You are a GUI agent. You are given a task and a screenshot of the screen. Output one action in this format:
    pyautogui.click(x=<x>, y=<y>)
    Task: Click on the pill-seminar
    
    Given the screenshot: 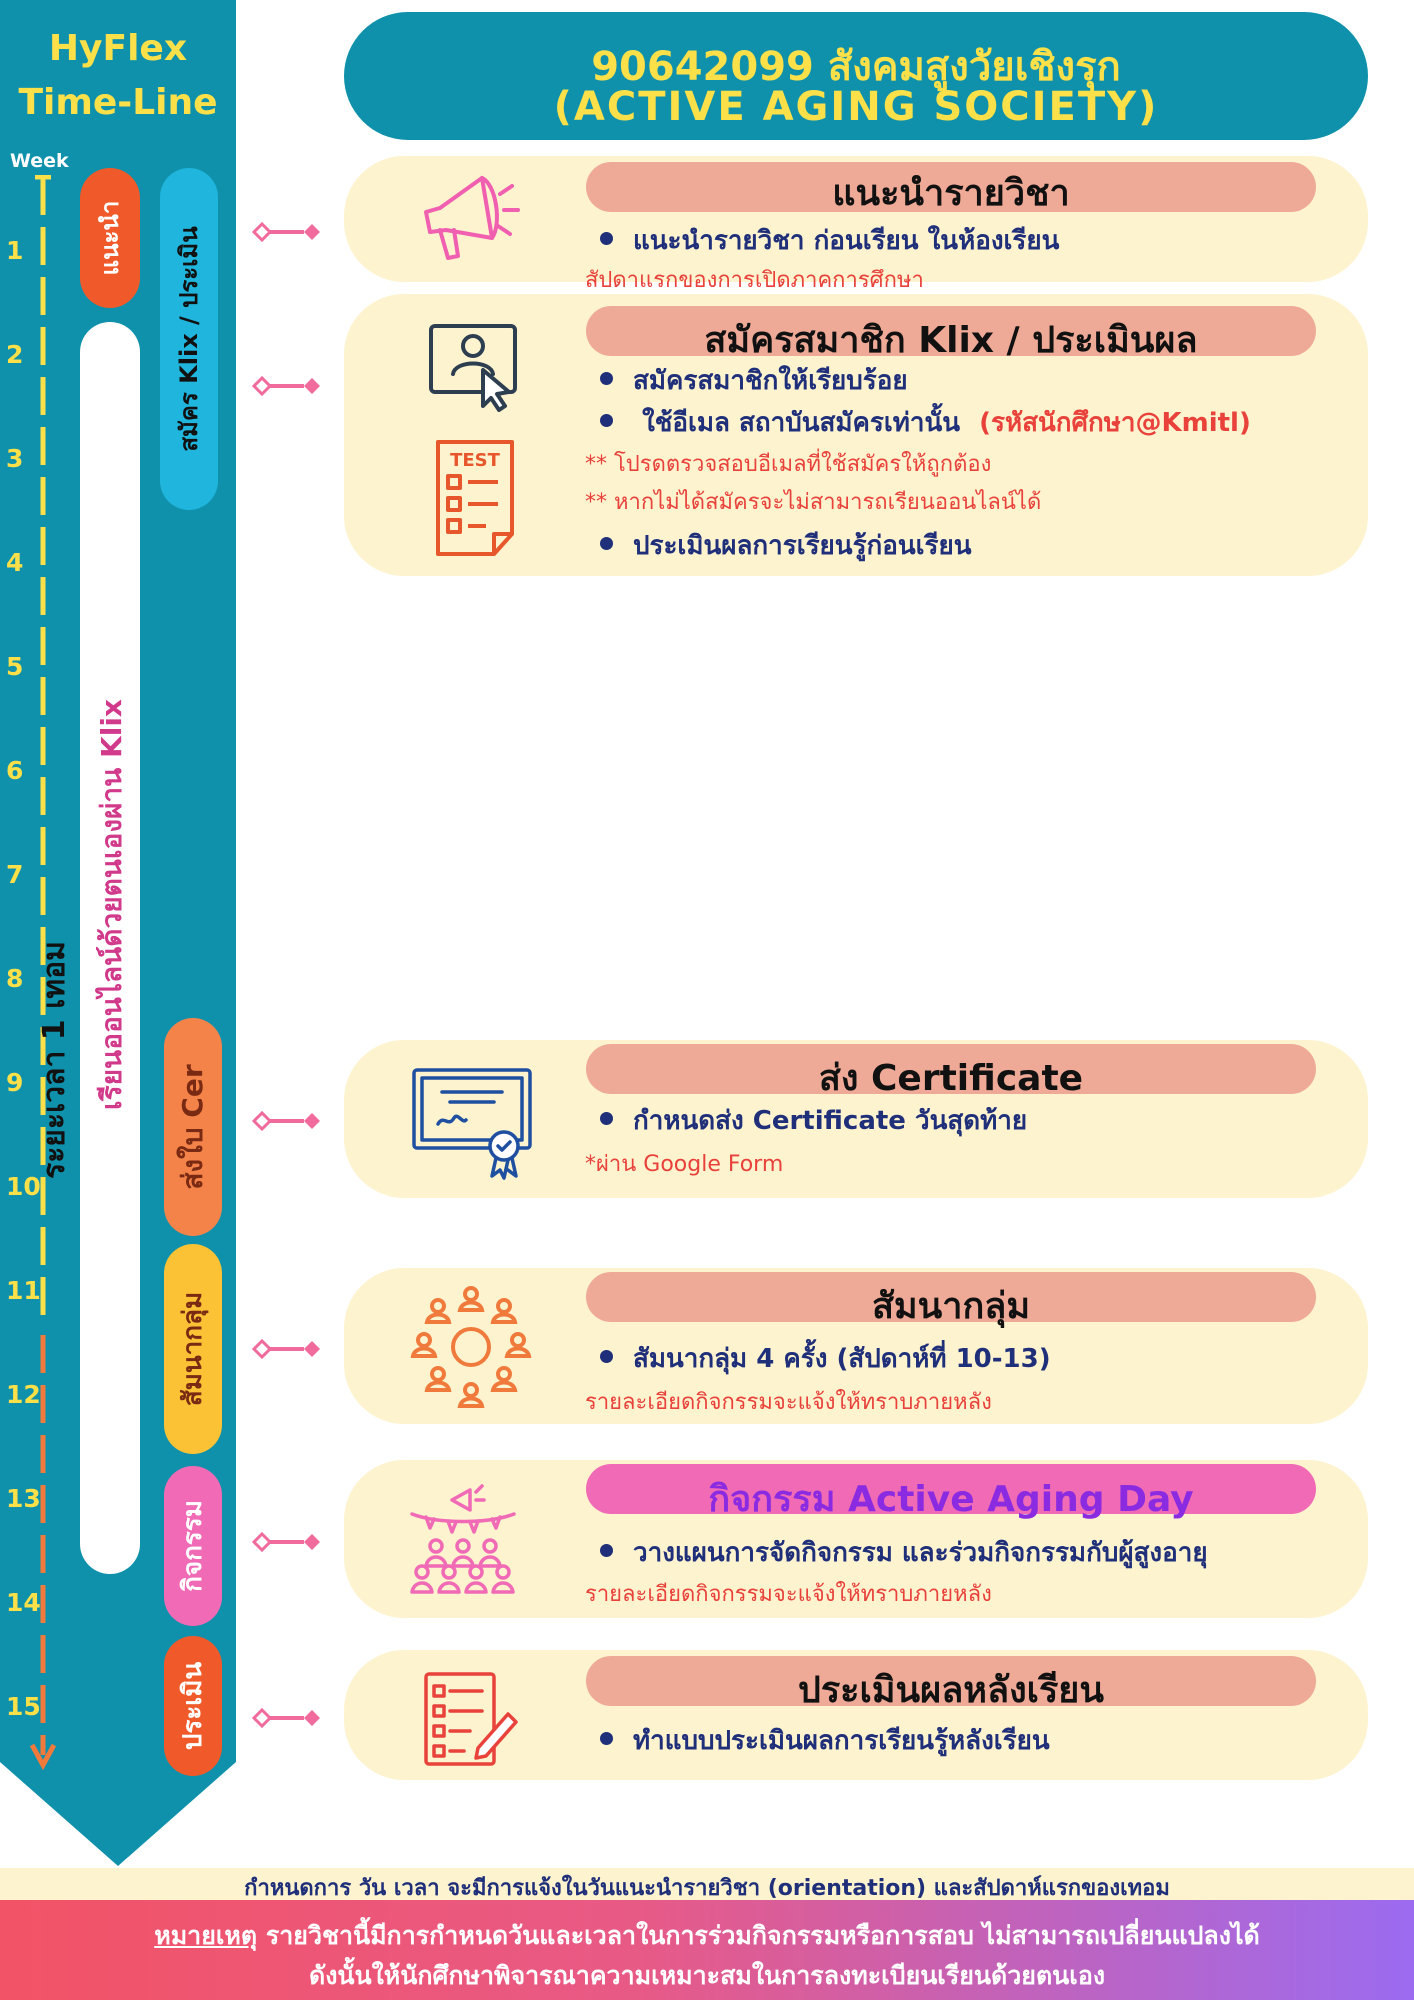 What is the action you would take?
    pyautogui.click(x=193, y=1349)
    